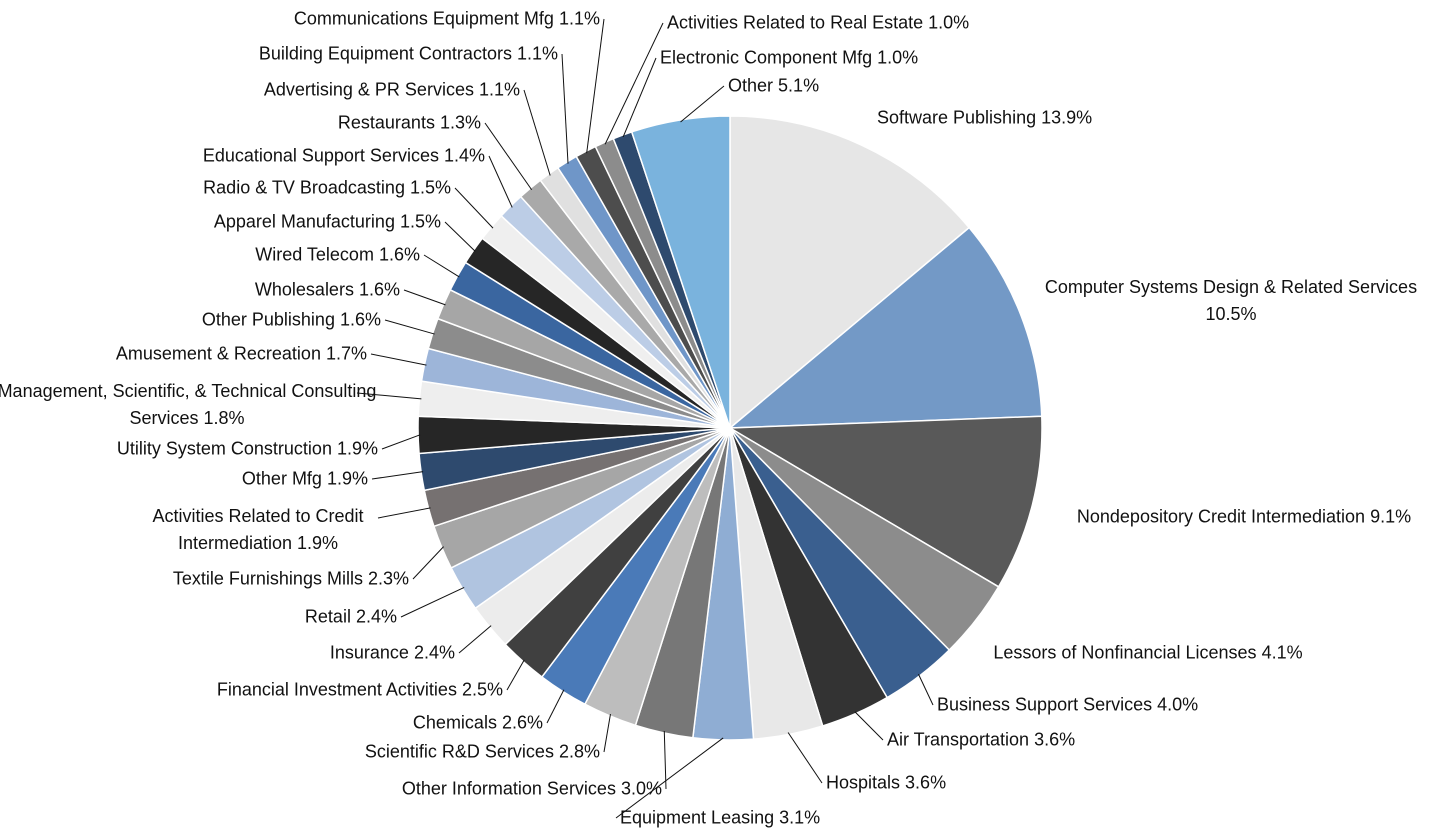 This screenshot has width=1441, height=835. I want to click on slice-label: Air Transportation 3.6%, so click(981, 740).